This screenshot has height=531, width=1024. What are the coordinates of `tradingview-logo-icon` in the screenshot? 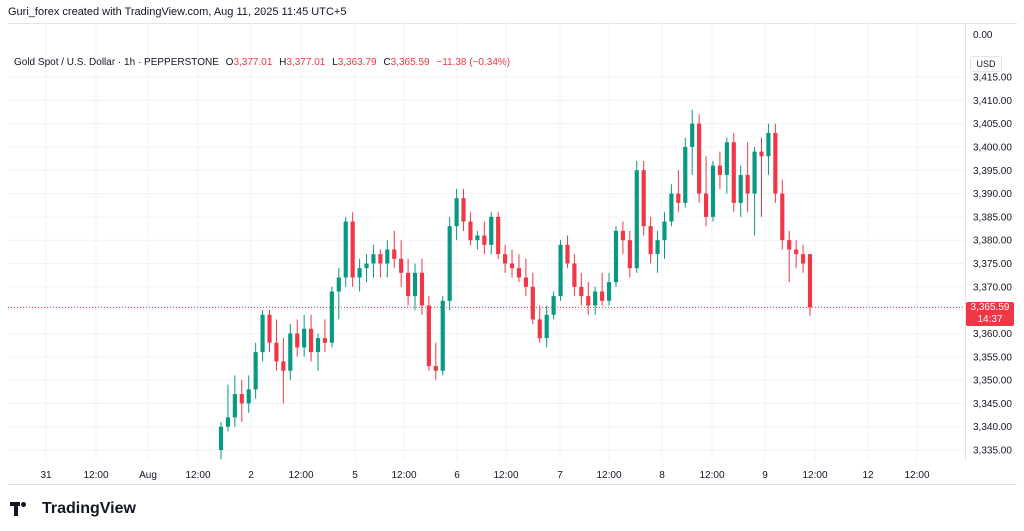 It's located at (23, 509).